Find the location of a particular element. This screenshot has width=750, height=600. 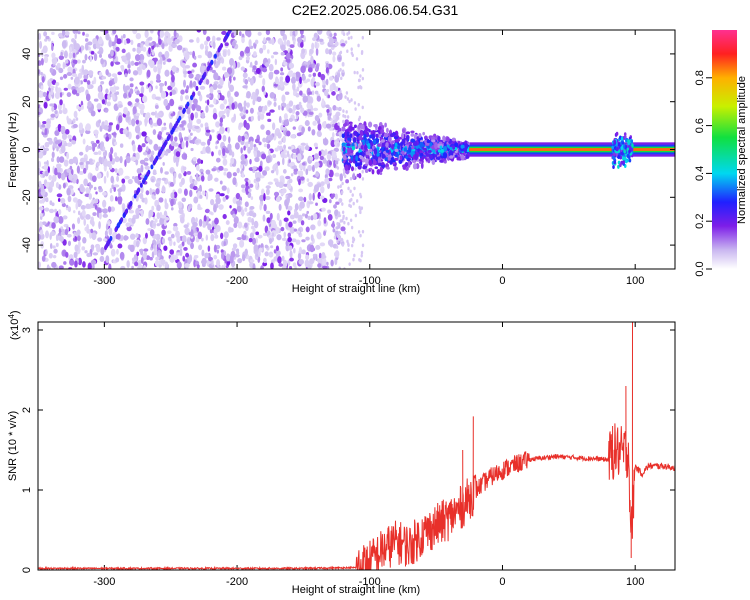

colorbar-tick-label: 0.6 is located at coordinates (700, 125).